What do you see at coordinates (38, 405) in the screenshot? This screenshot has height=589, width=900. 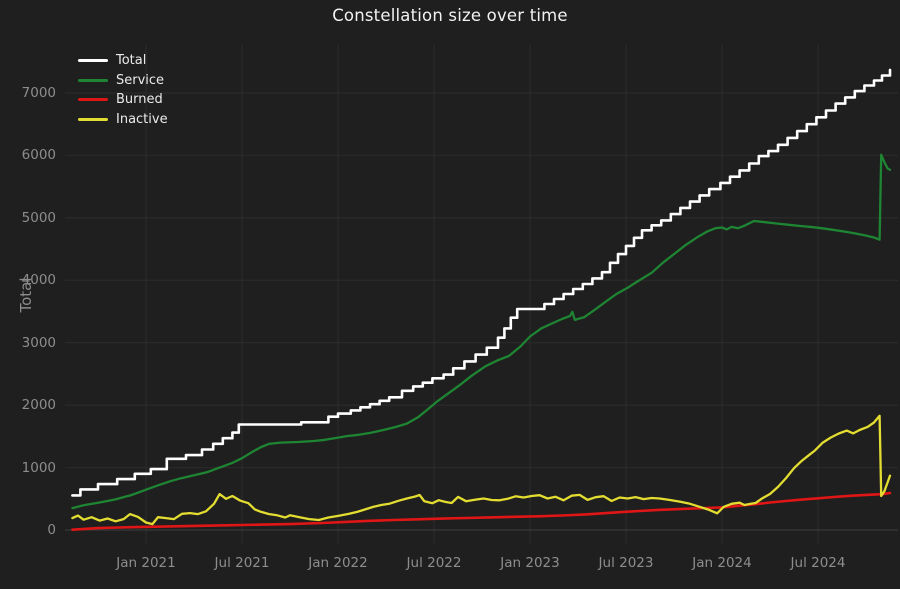 I see `y-tick-label: 2000` at bounding box center [38, 405].